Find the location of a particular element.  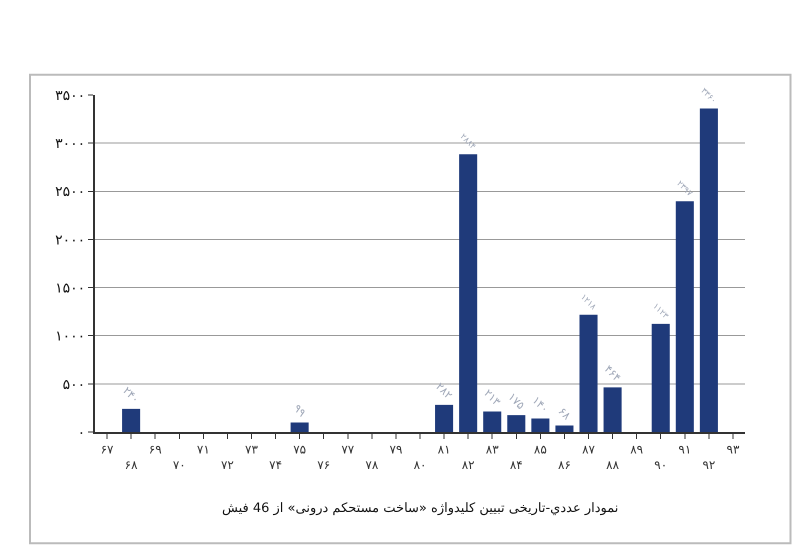

text: نمودار عددي-تاریخی تبیین کلیدواژه «ساخت مستحکم درونی» از 46 فیش is located at coordinates (420, 508).